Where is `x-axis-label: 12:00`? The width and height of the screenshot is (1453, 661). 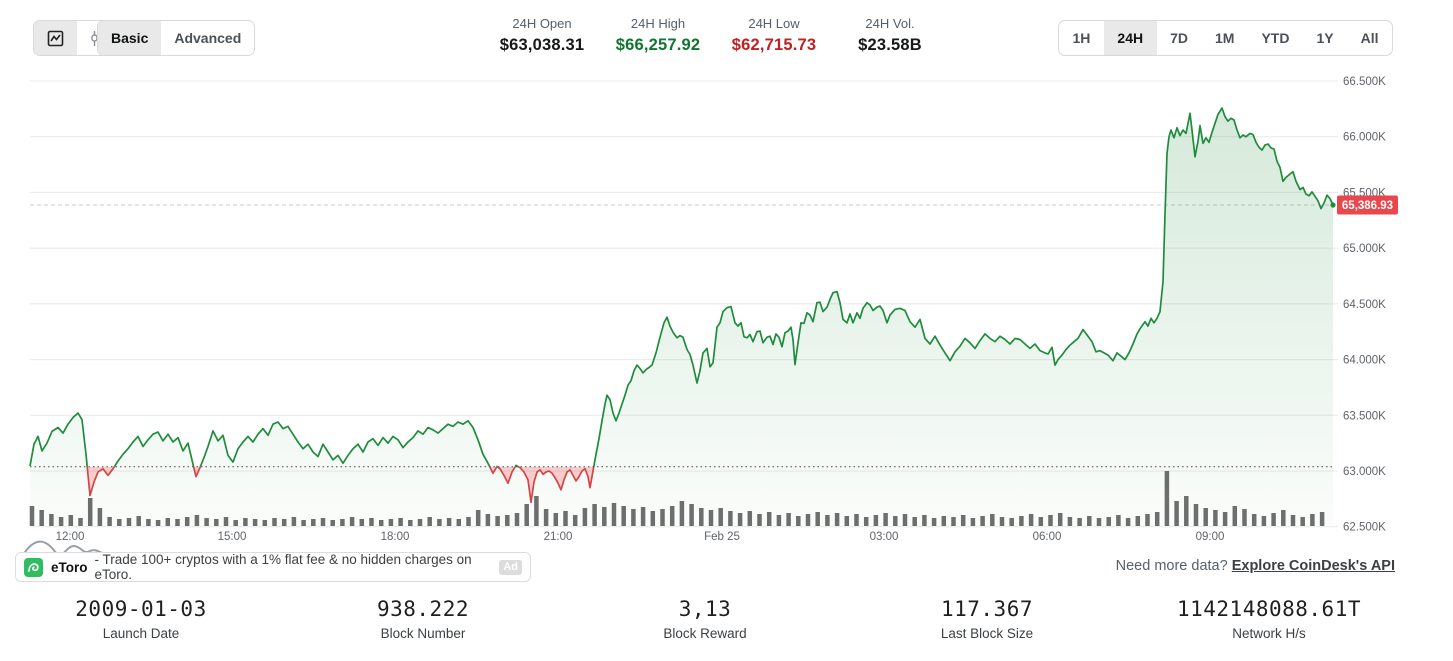 x-axis-label: 12:00 is located at coordinates (70, 537).